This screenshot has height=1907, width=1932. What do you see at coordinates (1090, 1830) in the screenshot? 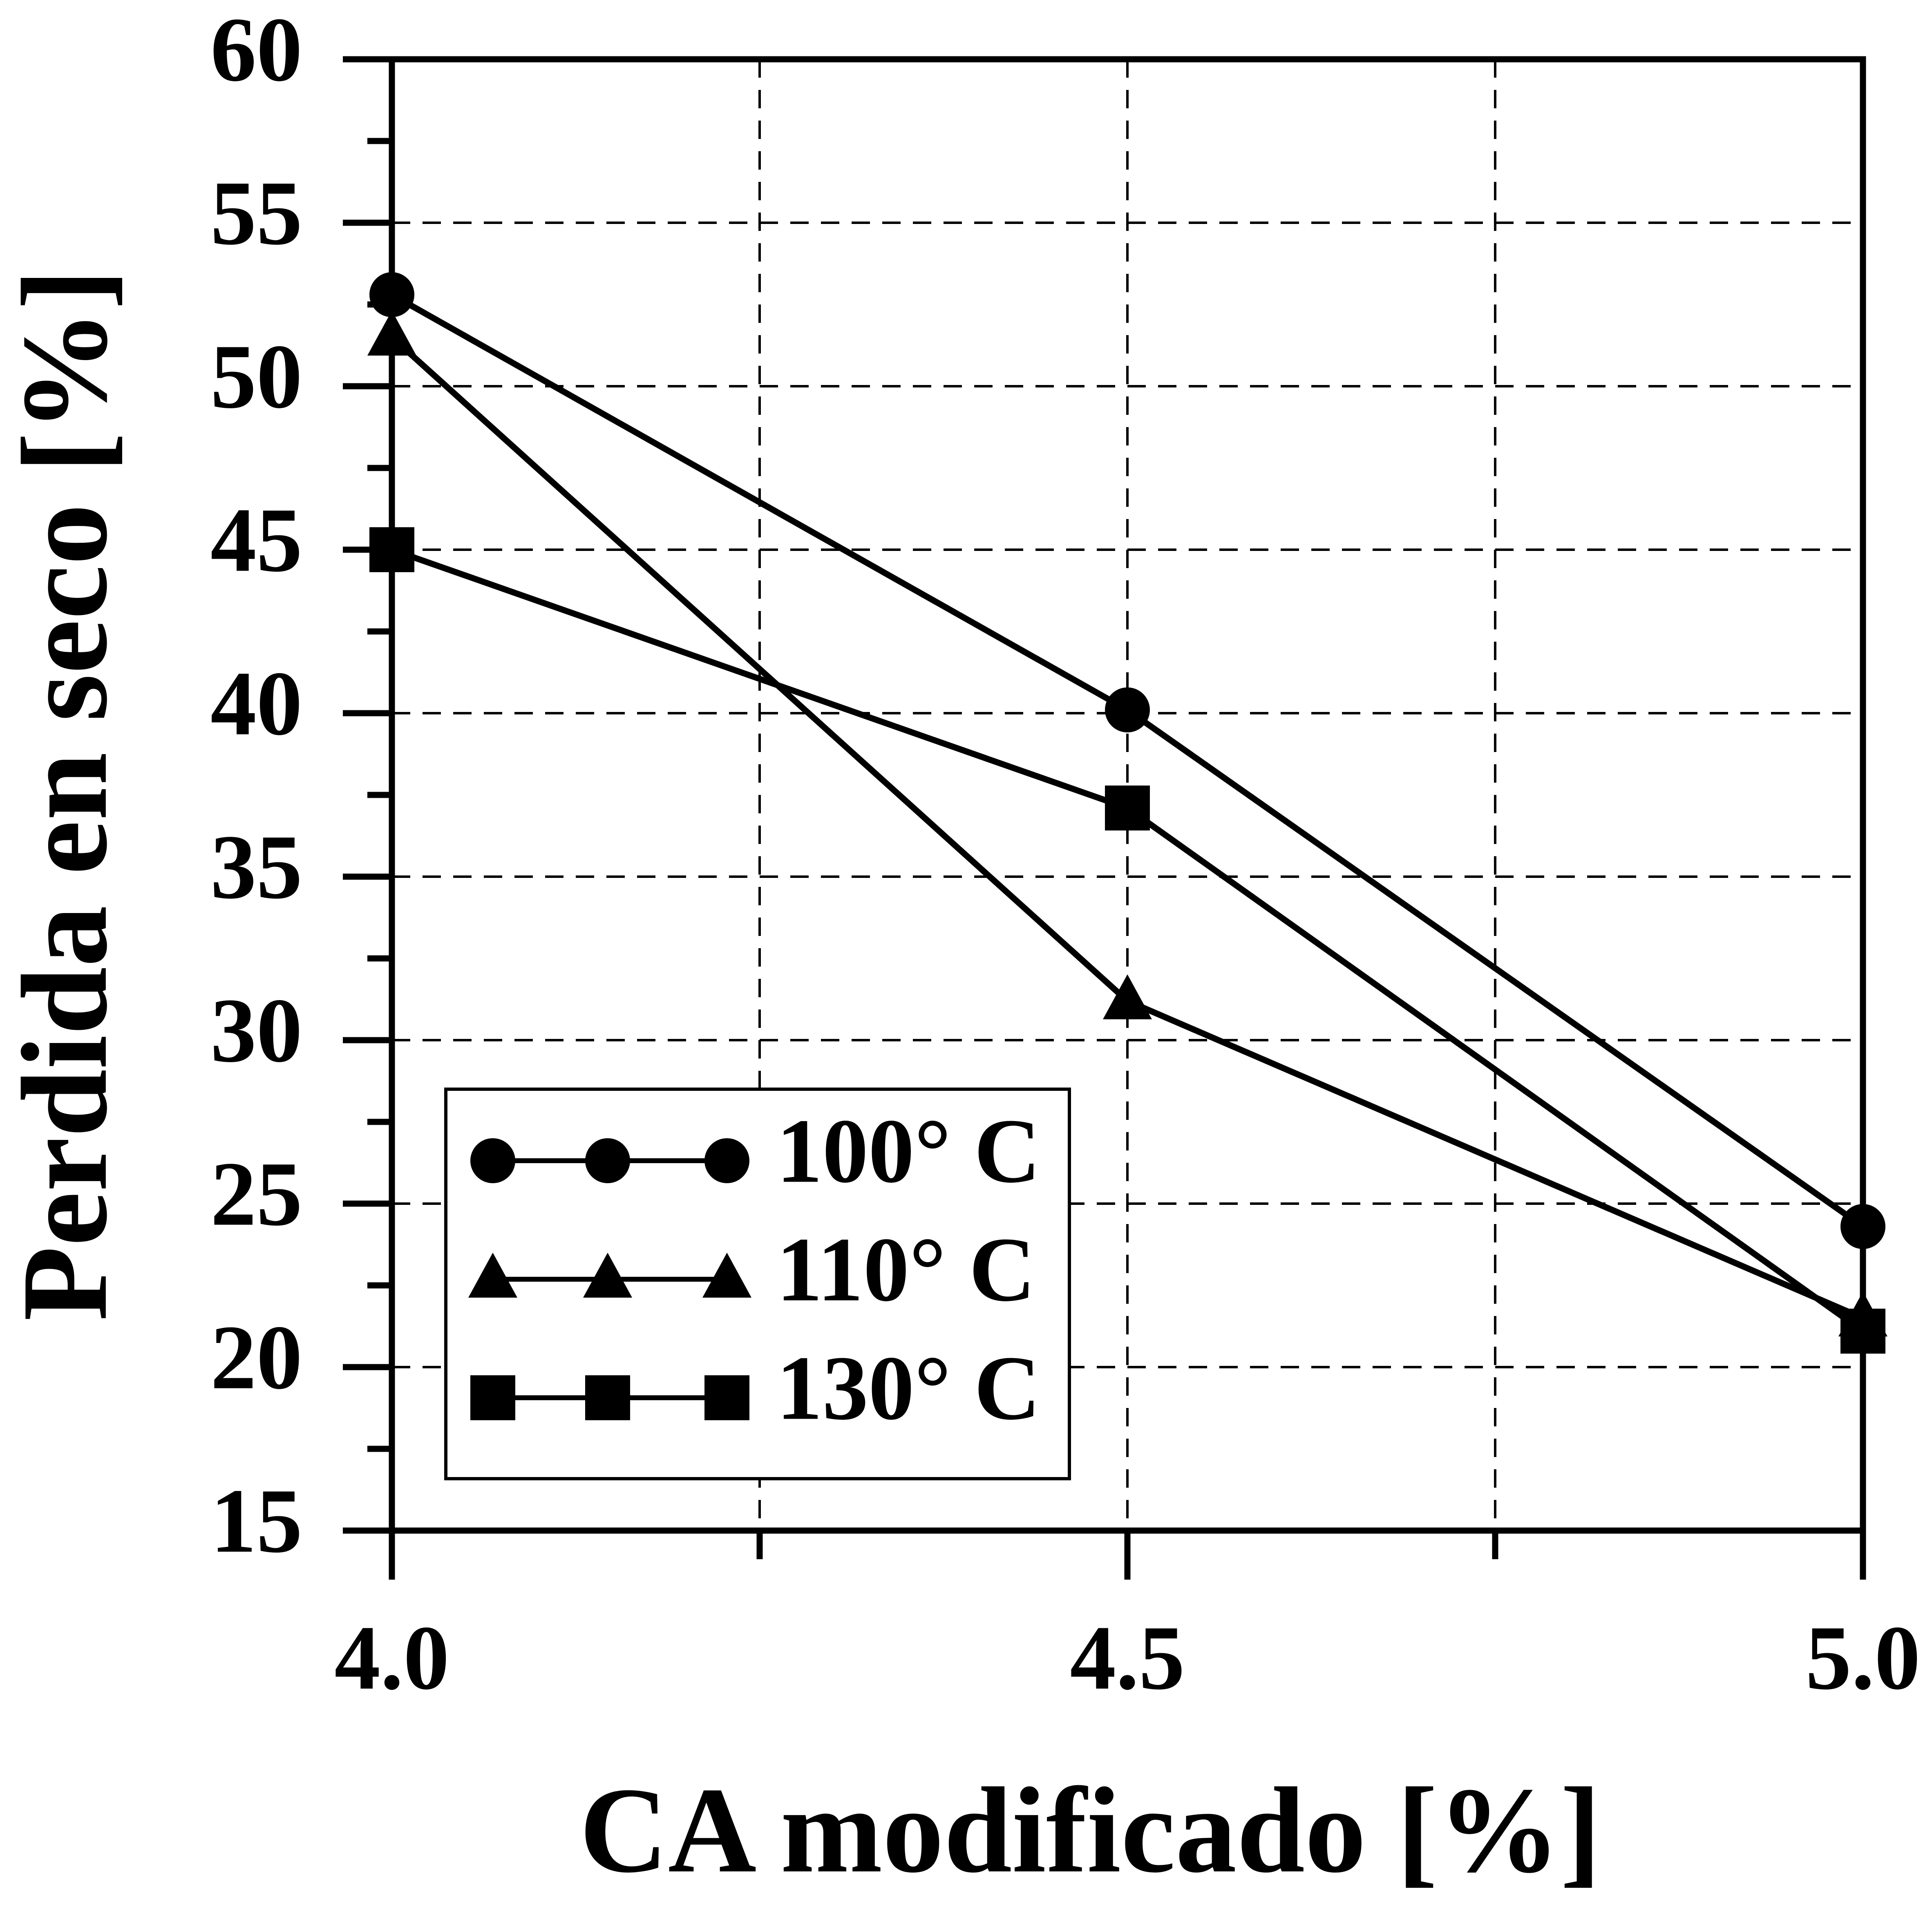
I see `x-axis-label: CA modificado [%]` at bounding box center [1090, 1830].